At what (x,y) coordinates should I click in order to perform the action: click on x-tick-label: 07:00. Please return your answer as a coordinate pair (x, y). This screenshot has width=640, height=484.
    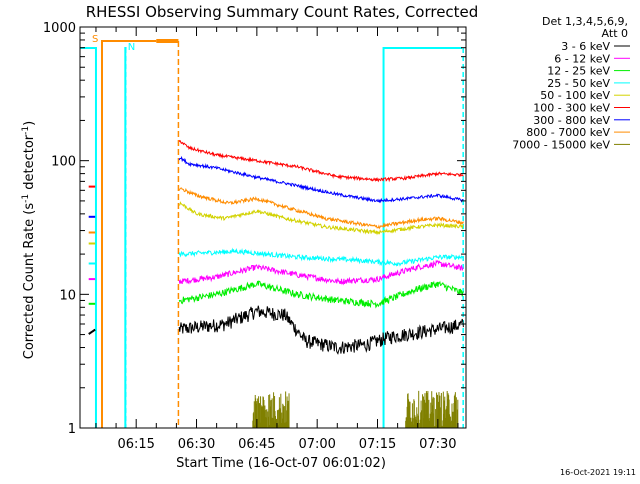
    Looking at the image, I should click on (316, 444).